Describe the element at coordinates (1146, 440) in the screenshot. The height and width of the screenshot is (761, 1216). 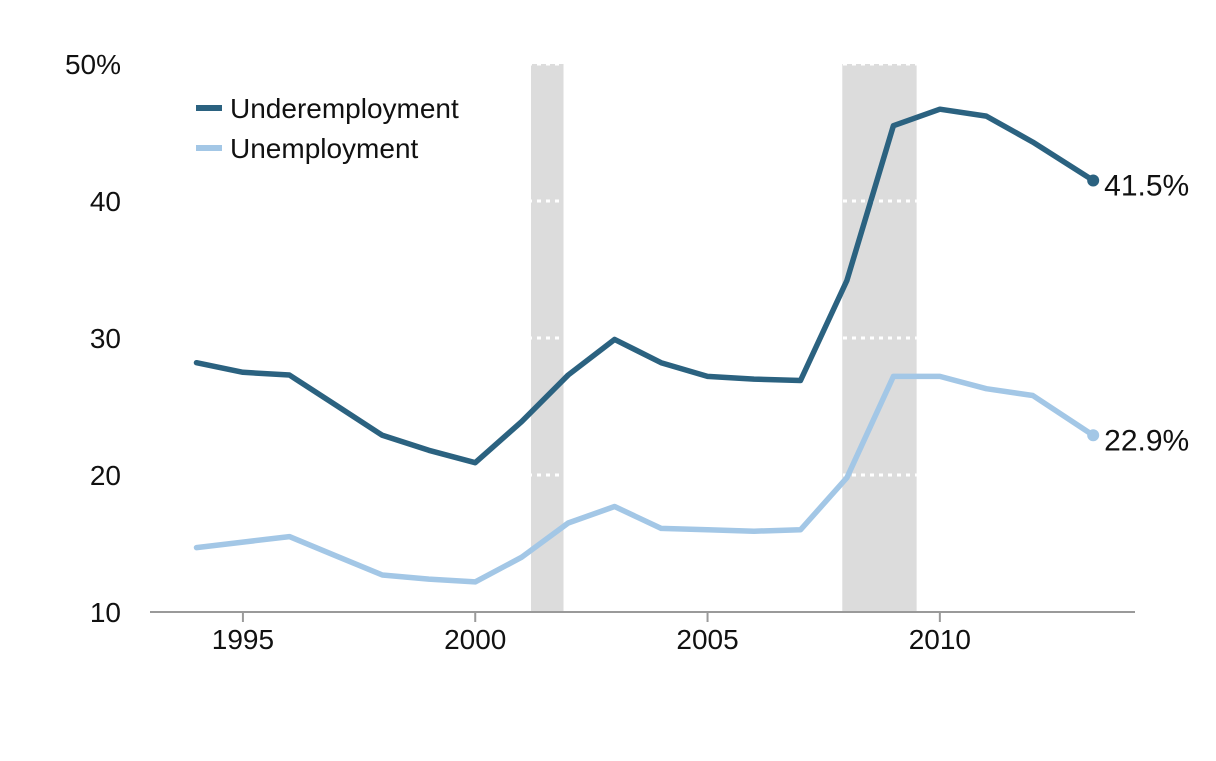
I see `end-label-unemployment: 22.9%` at that location.